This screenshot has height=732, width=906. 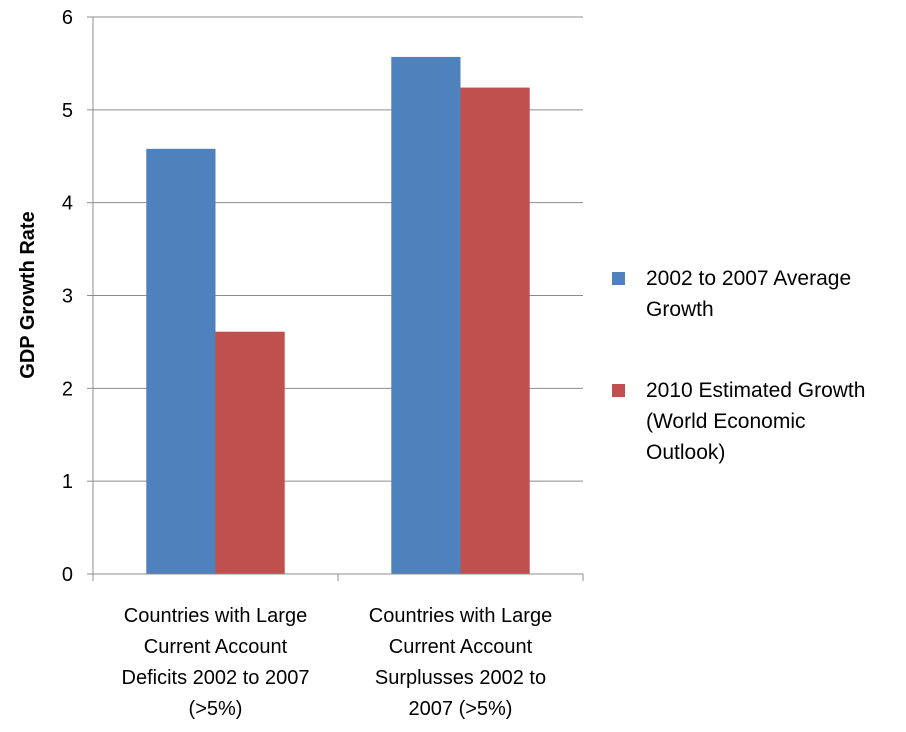 I want to click on y-tick-labels: 0 1 2 3 4 5 6, so click(x=67, y=296).